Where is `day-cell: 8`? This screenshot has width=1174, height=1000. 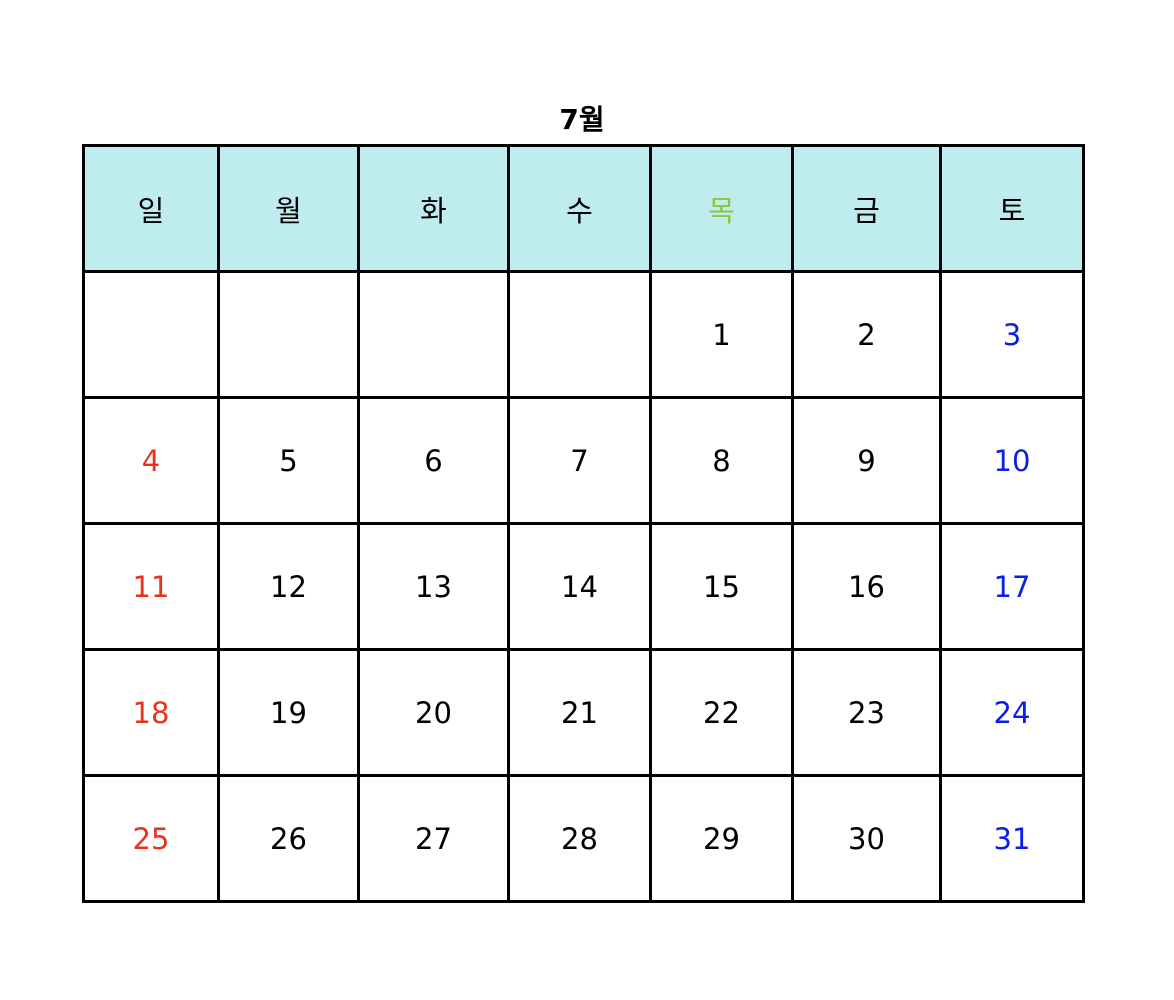
day-cell: 8 is located at coordinates (721, 460).